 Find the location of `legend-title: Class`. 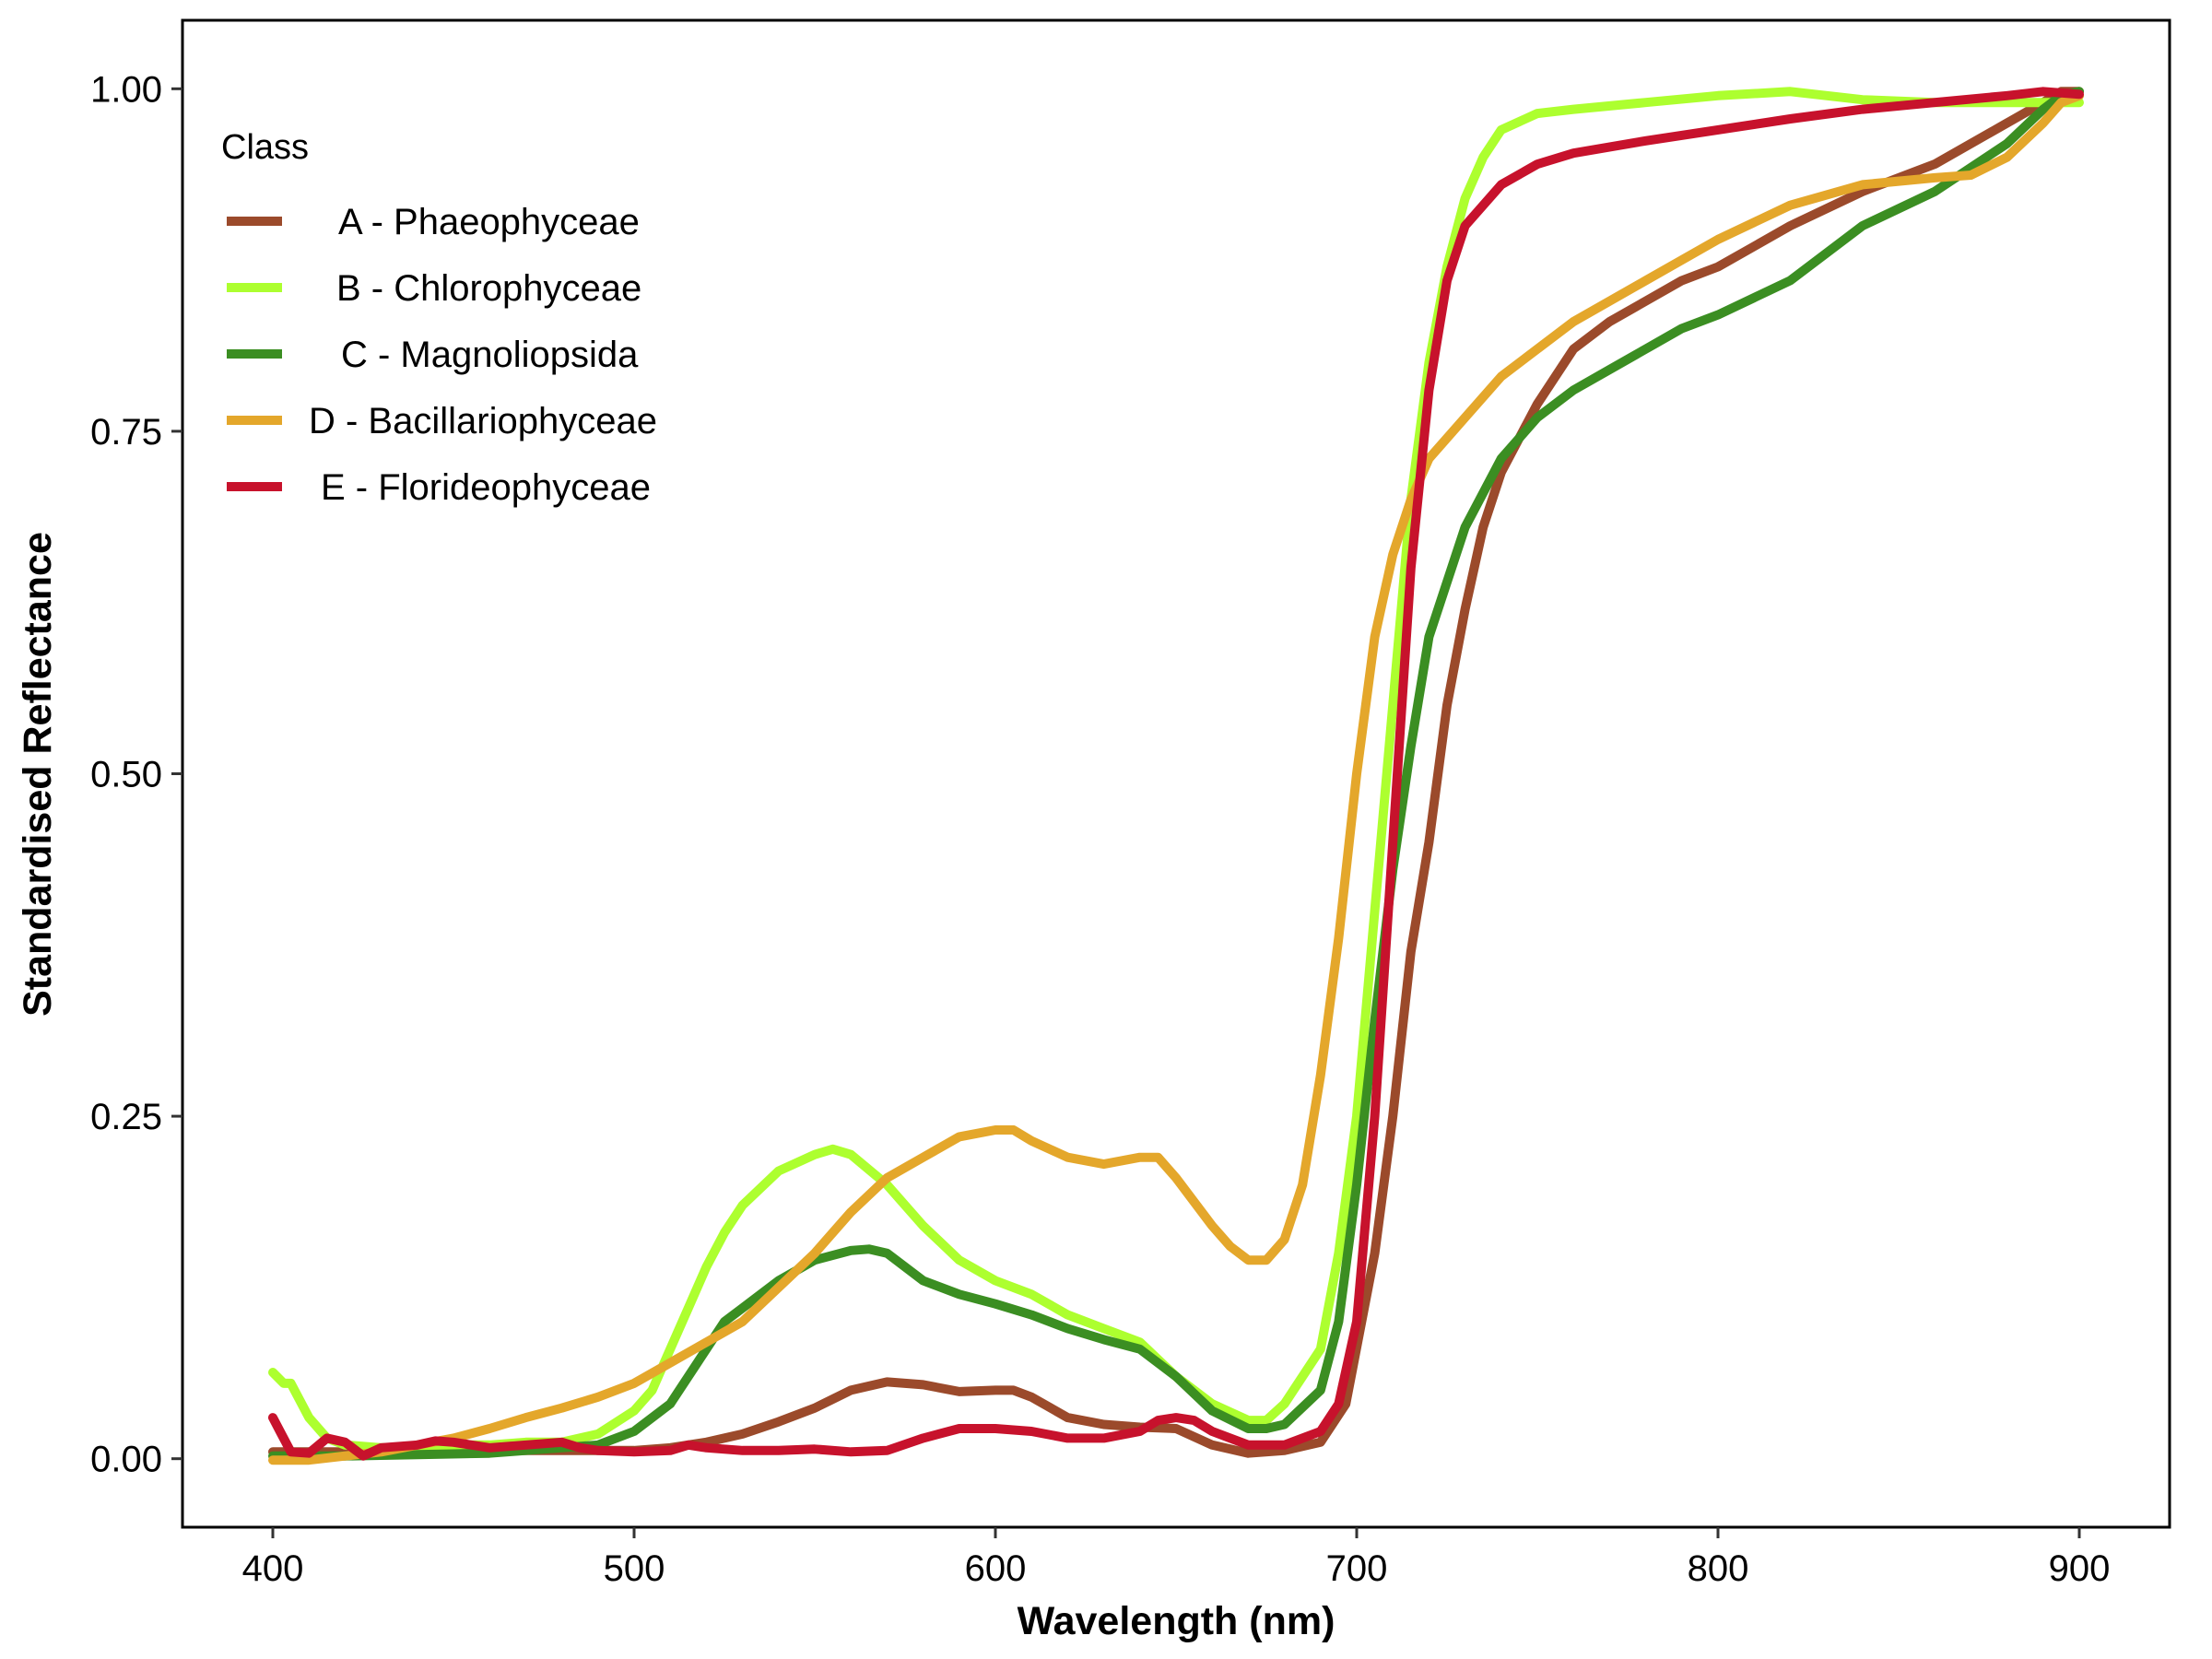

legend-title: Class is located at coordinates (265, 147).